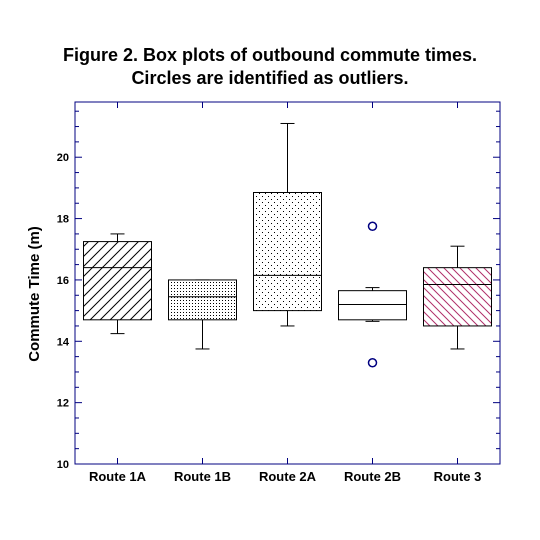 This screenshot has width=540, height=540. I want to click on y-tick-label: 12, so click(63, 404).